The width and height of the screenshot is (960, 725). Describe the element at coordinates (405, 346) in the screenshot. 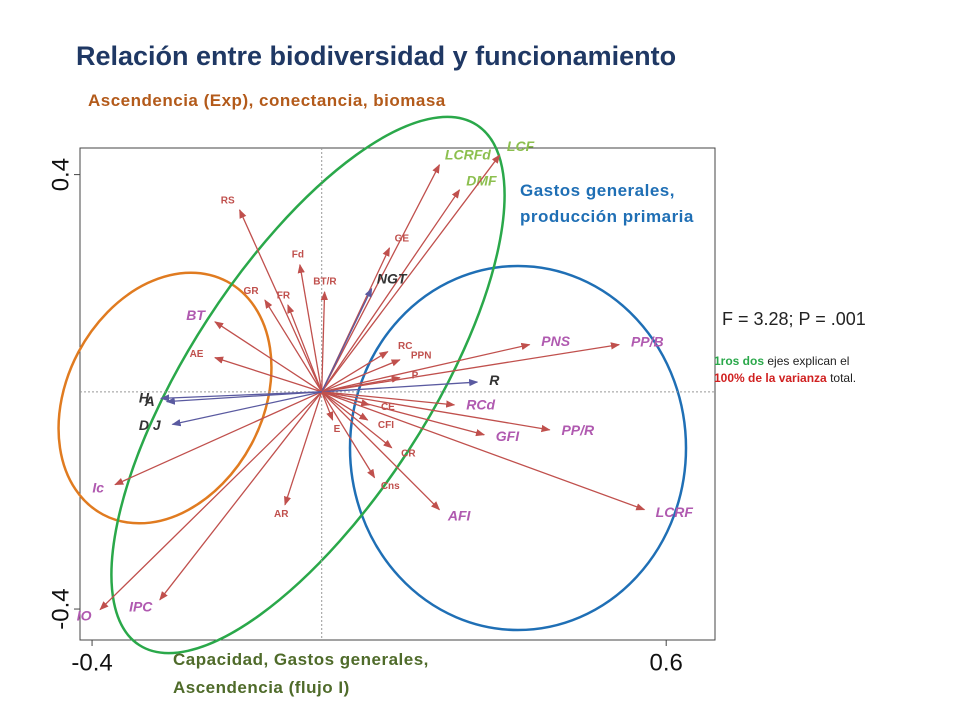

I see `vector-label: RC` at that location.